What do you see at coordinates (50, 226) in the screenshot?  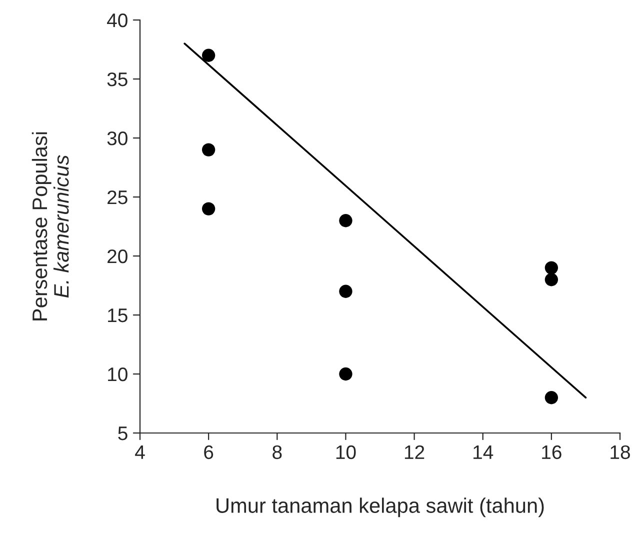 I see `y-axis-title: Persentase Populasi E. kamerunicus` at bounding box center [50, 226].